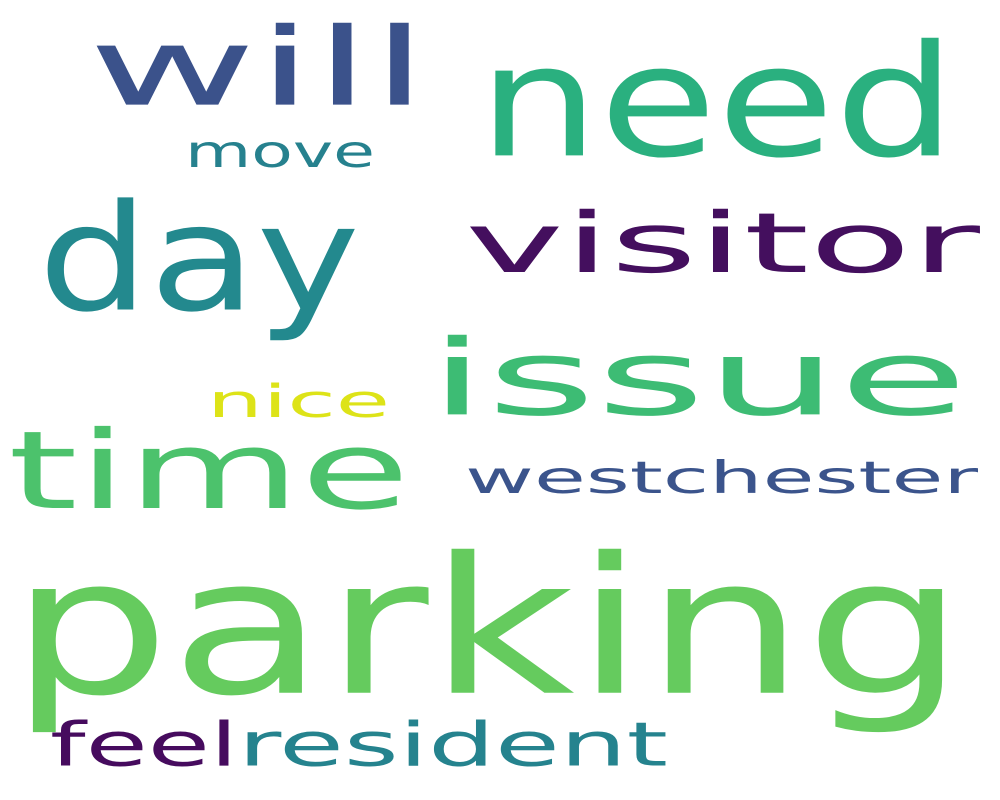 Image resolution: width=1000 pixels, height=800 pixels. What do you see at coordinates (698, 377) in the screenshot?
I see `word-issue: issue` at bounding box center [698, 377].